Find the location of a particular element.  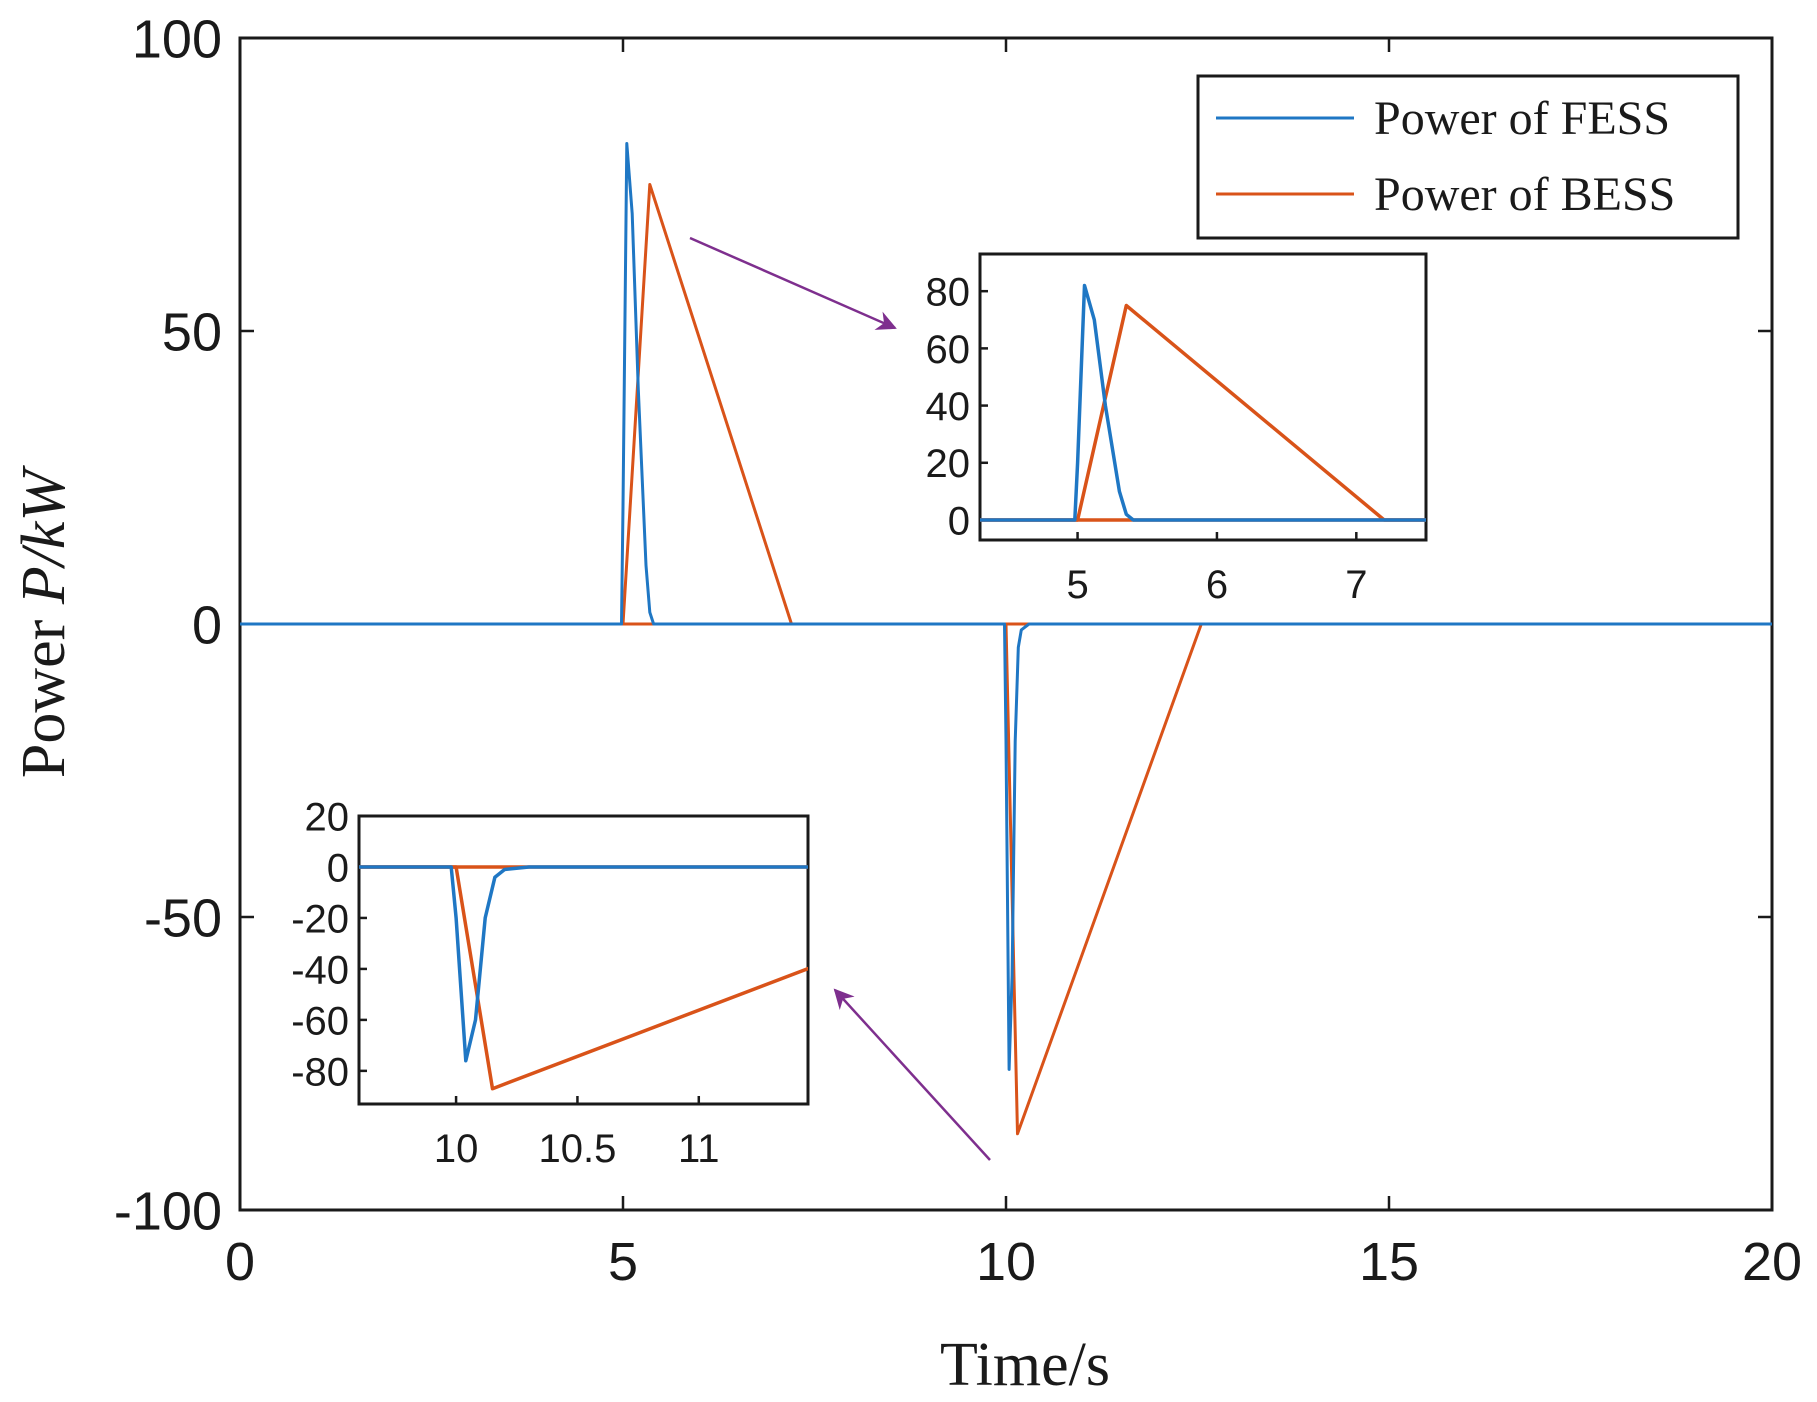

legend-label-bess: Power of BESS is located at coordinates (1524, 194).